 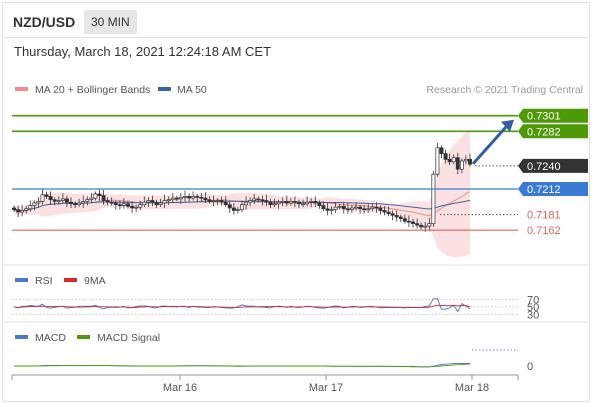 What do you see at coordinates (44, 281) in the screenshot?
I see `rsi-legend-label: RSI` at bounding box center [44, 281].